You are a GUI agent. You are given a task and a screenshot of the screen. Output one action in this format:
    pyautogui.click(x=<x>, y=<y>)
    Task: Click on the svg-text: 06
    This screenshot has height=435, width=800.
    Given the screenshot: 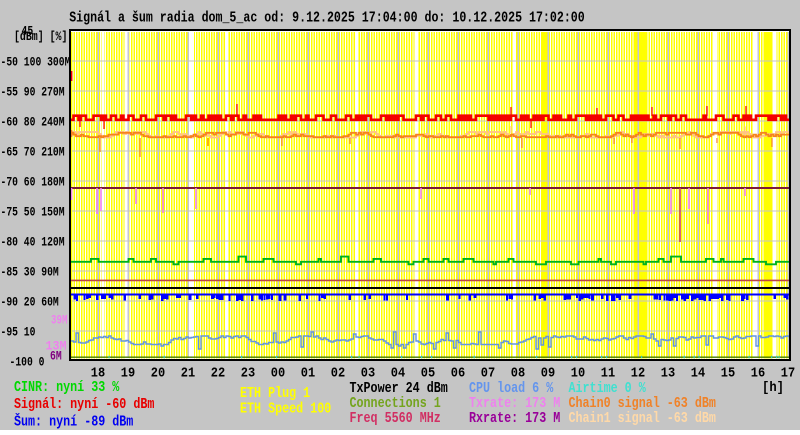 What is the action you would take?
    pyautogui.click(x=458, y=372)
    